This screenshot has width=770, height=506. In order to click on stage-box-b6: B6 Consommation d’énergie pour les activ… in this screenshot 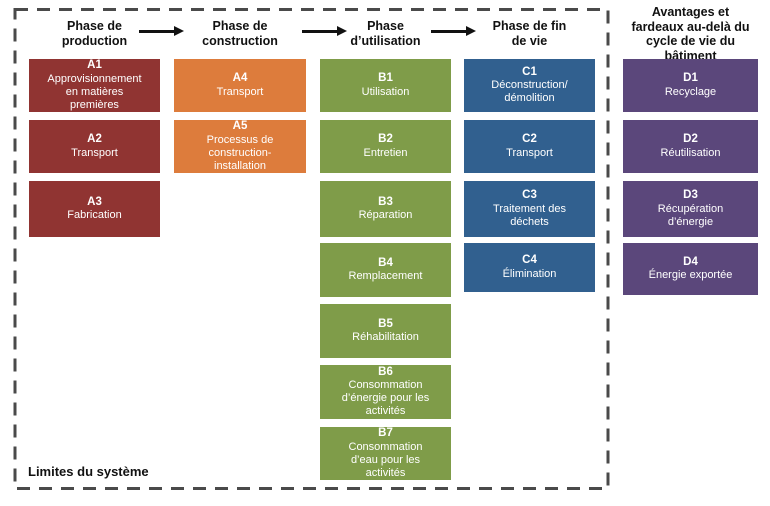, I will do `click(385, 392)`.